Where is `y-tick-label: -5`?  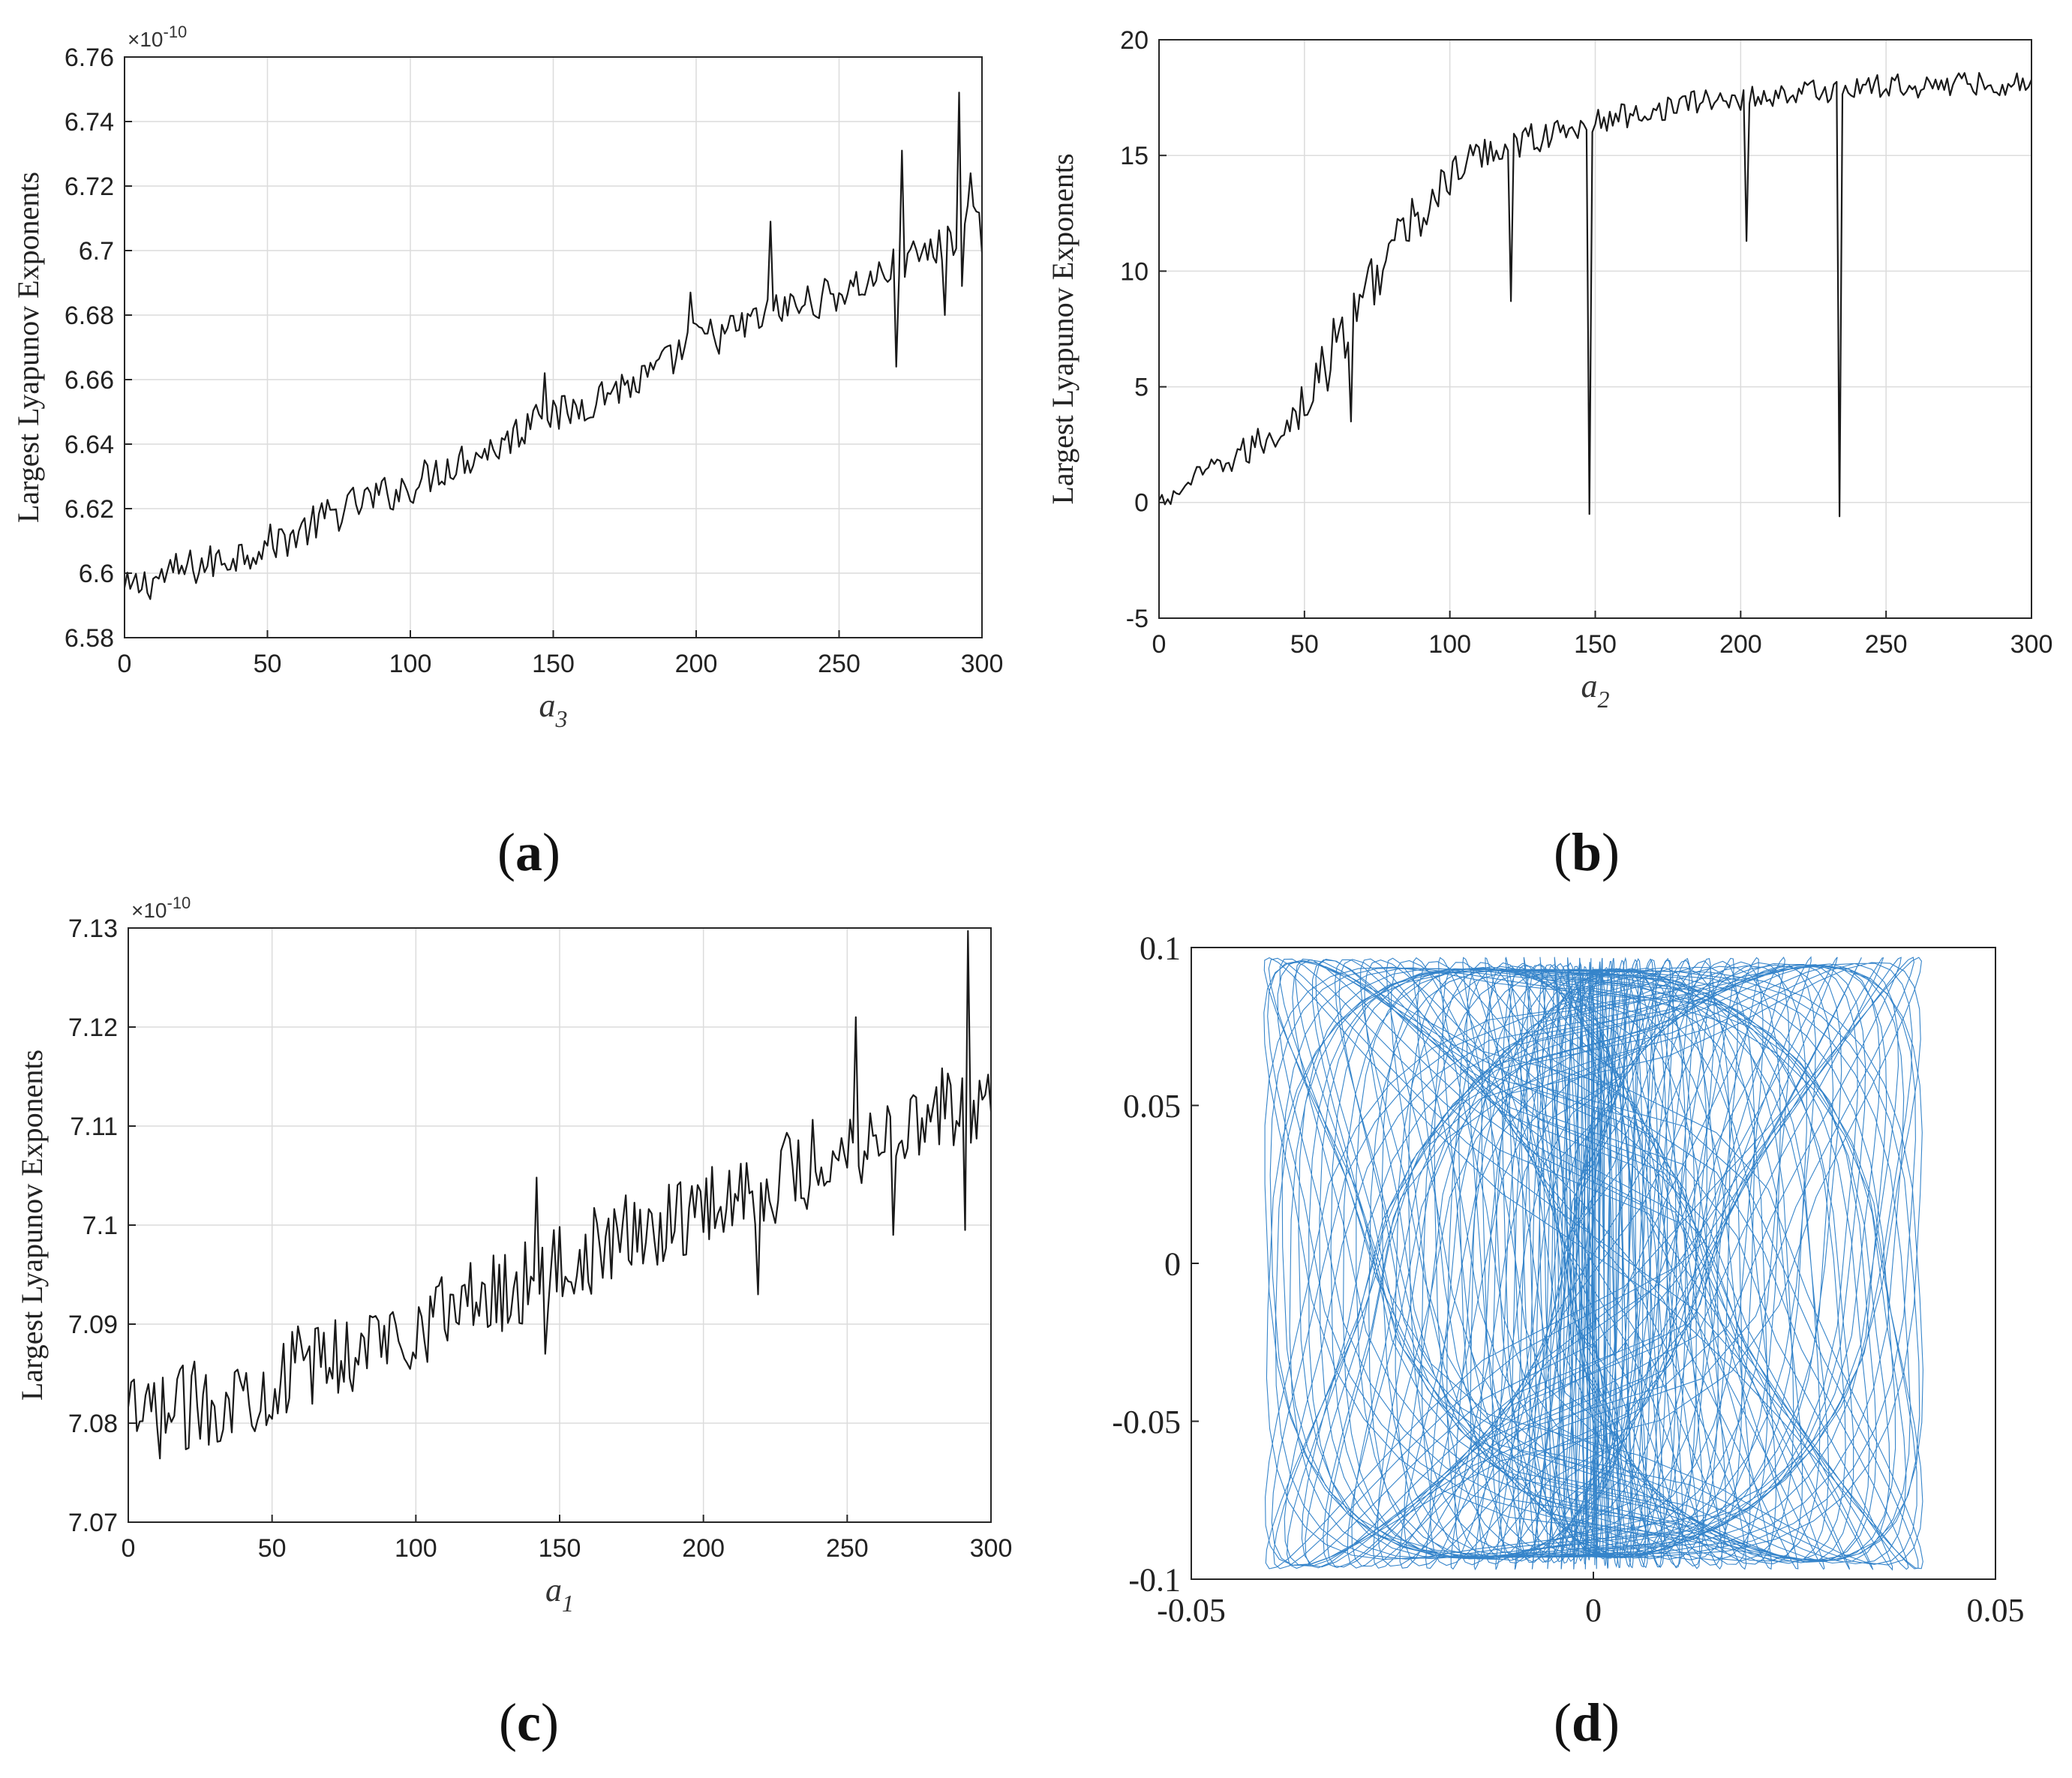 y-tick-label: -5 is located at coordinates (1137, 619).